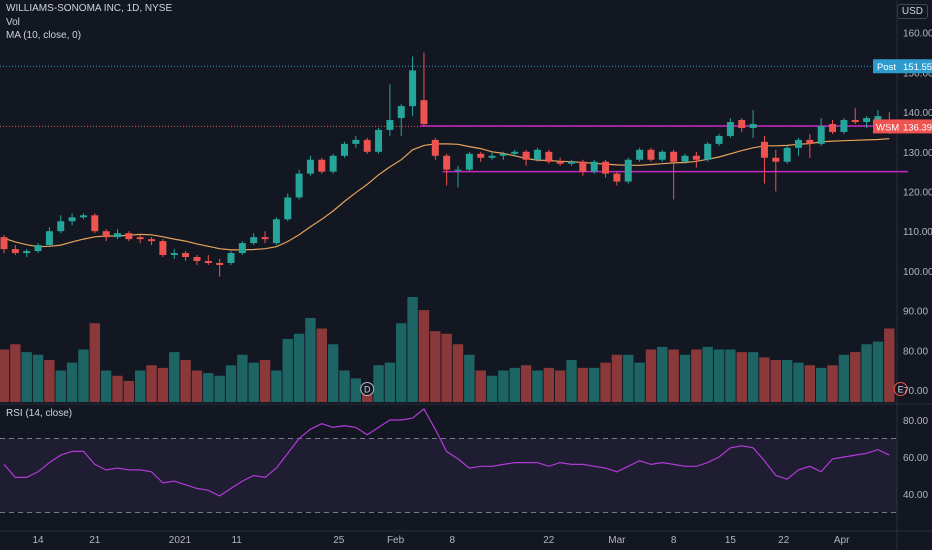  Describe the element at coordinates (886, 67) in the screenshot. I see `post-price-badge-label: Post` at that location.